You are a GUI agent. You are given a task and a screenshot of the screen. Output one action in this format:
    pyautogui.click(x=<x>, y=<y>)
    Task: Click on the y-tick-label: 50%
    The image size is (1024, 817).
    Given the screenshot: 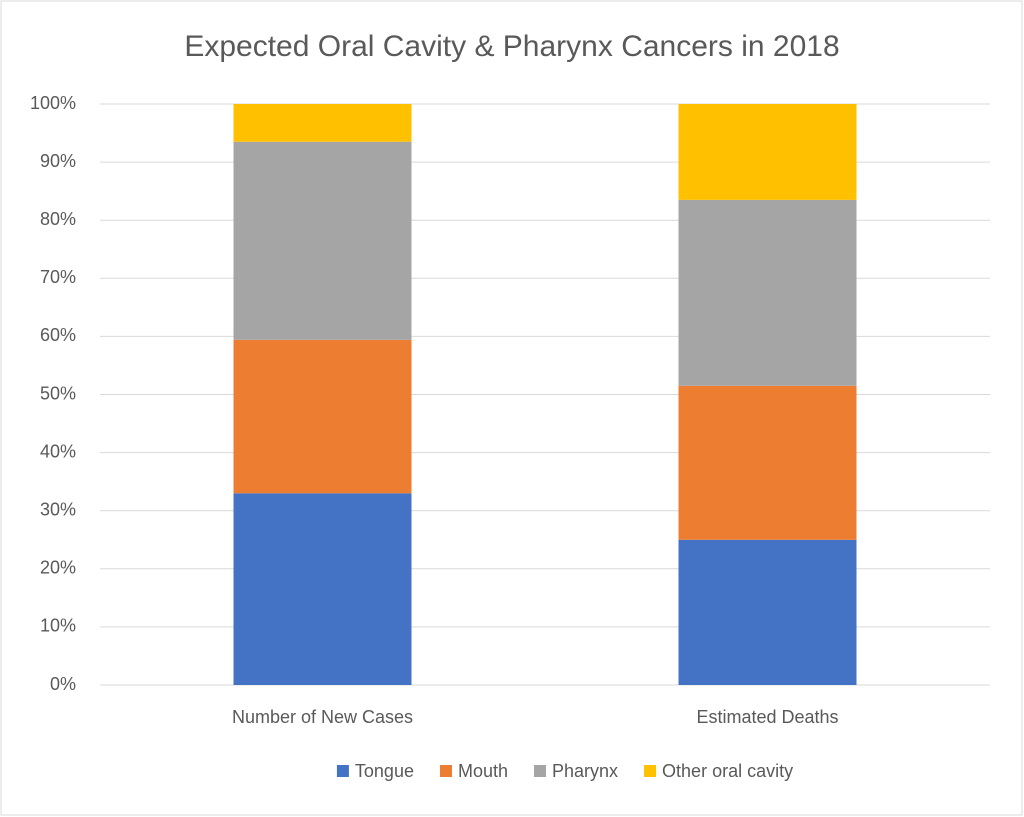 What is the action you would take?
    pyautogui.click(x=58, y=393)
    